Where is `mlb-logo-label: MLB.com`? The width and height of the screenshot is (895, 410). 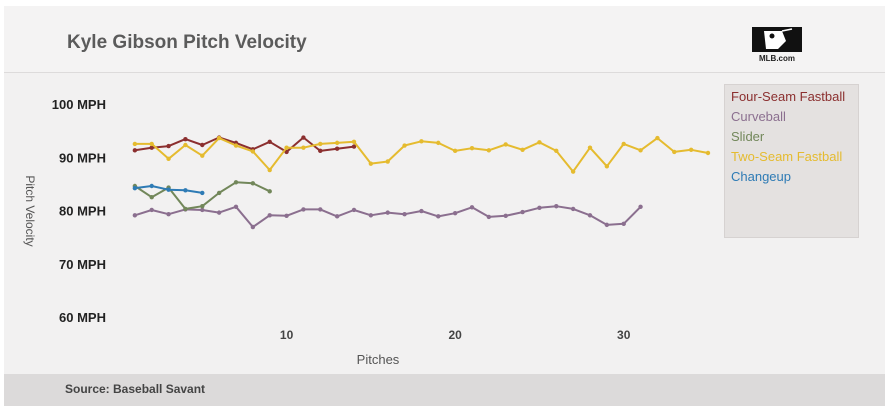 mlb-logo-label: MLB.com is located at coordinates (777, 58).